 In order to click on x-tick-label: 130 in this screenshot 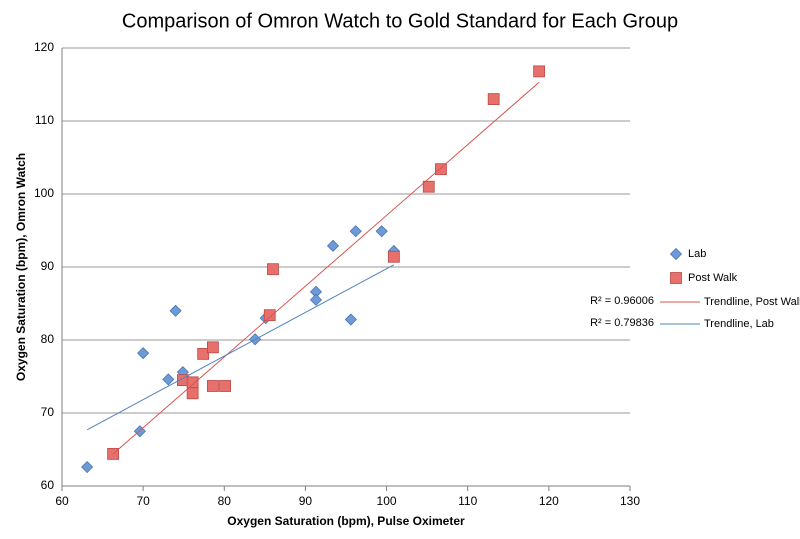, I will do `click(630, 501)`.